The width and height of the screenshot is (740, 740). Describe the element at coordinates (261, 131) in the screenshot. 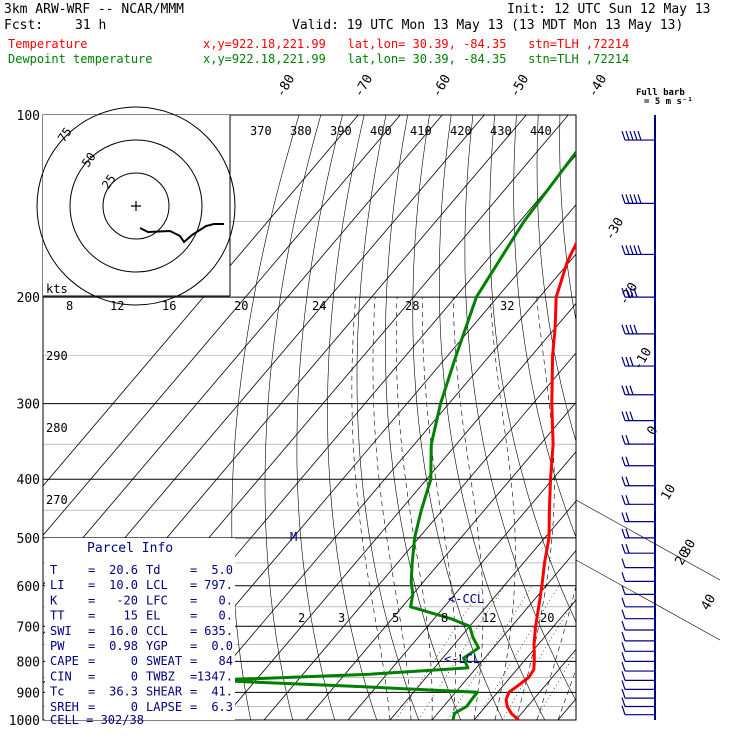

I see `theta-label: 370` at that location.